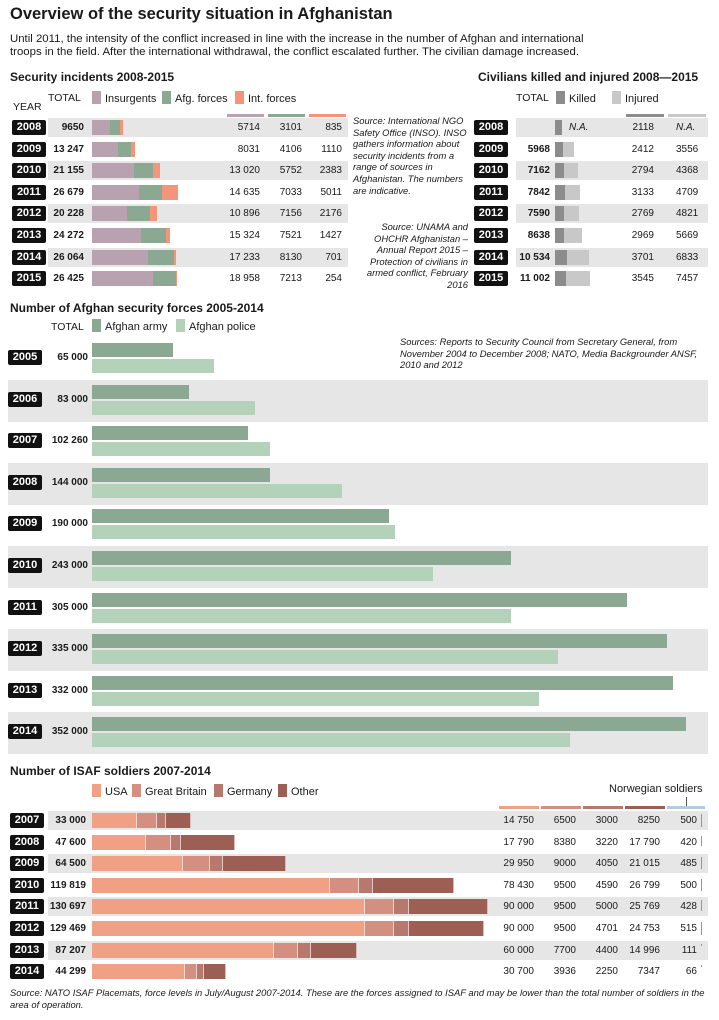 Image resolution: width=719 pixels, height=1020 pixels. Describe the element at coordinates (687, 279) in the screenshot. I see `value-injured: 7457` at that location.